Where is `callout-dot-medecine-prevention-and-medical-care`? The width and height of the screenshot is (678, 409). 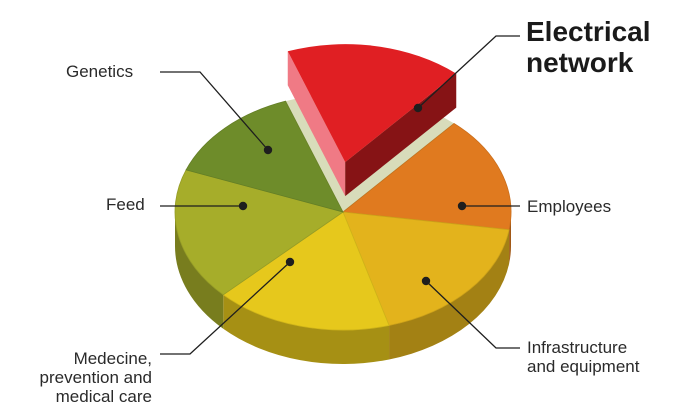
callout-dot-medecine-prevention-and-medical-care is located at coordinates (290, 262).